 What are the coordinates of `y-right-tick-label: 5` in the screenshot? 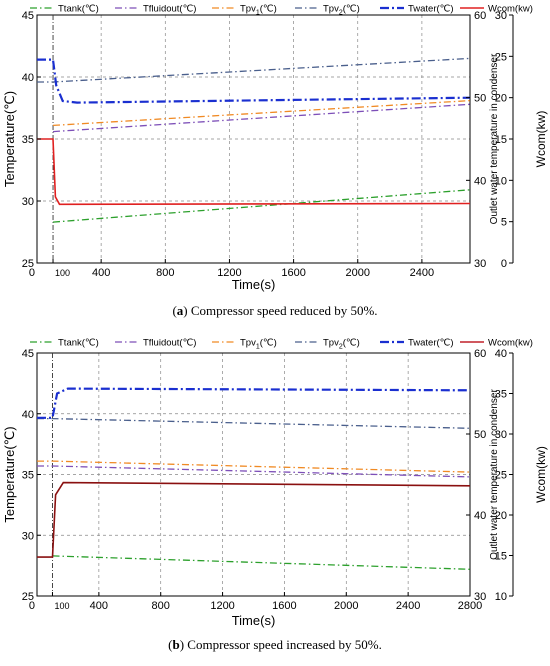 It's located at (504, 223).